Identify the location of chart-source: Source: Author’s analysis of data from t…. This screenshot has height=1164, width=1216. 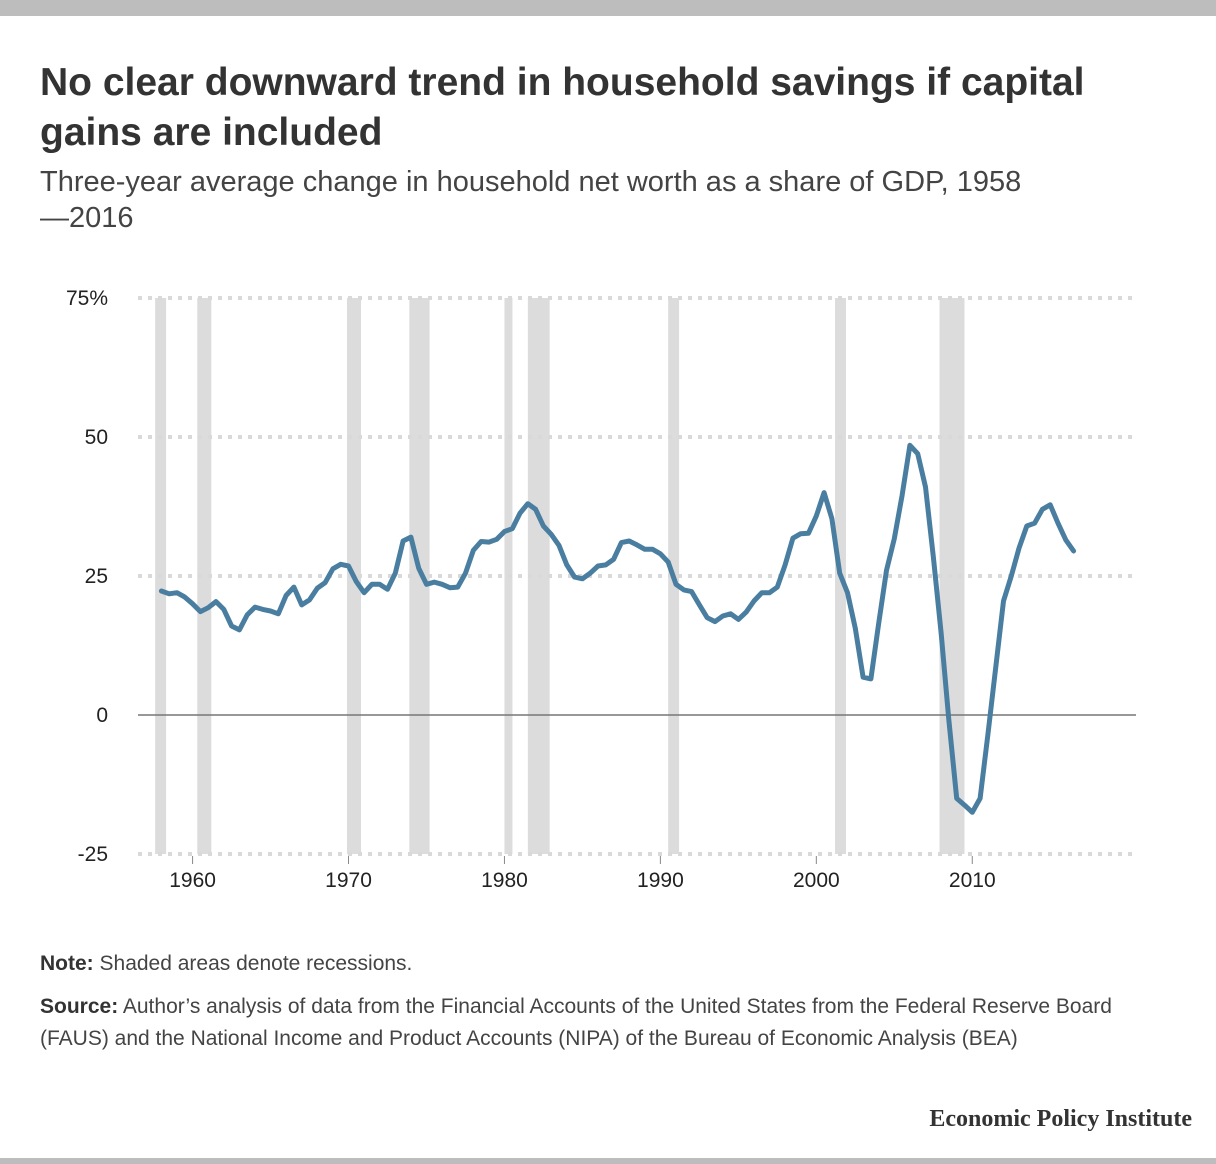
(610, 1023).